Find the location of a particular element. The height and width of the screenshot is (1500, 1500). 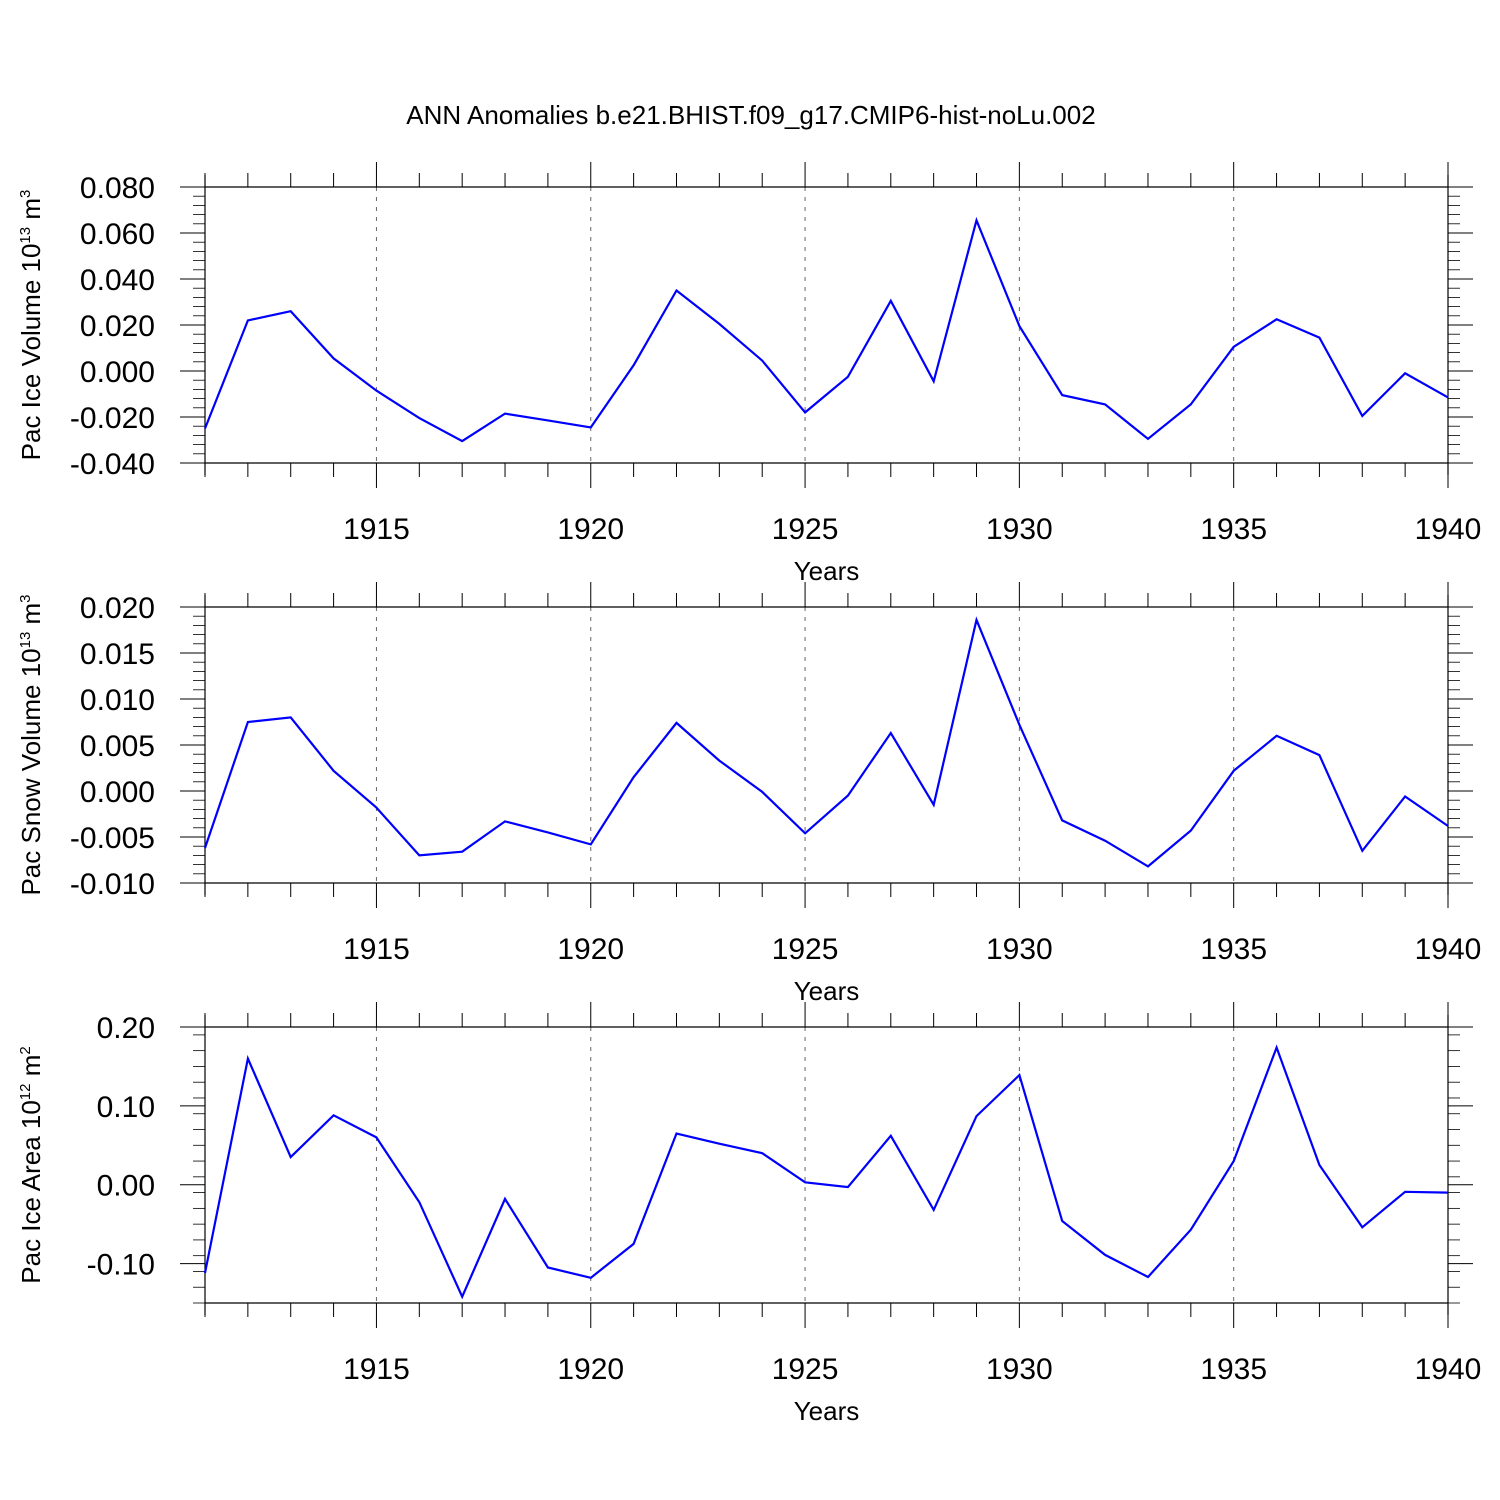

y-tick-label: 0.015 is located at coordinates (117, 654).